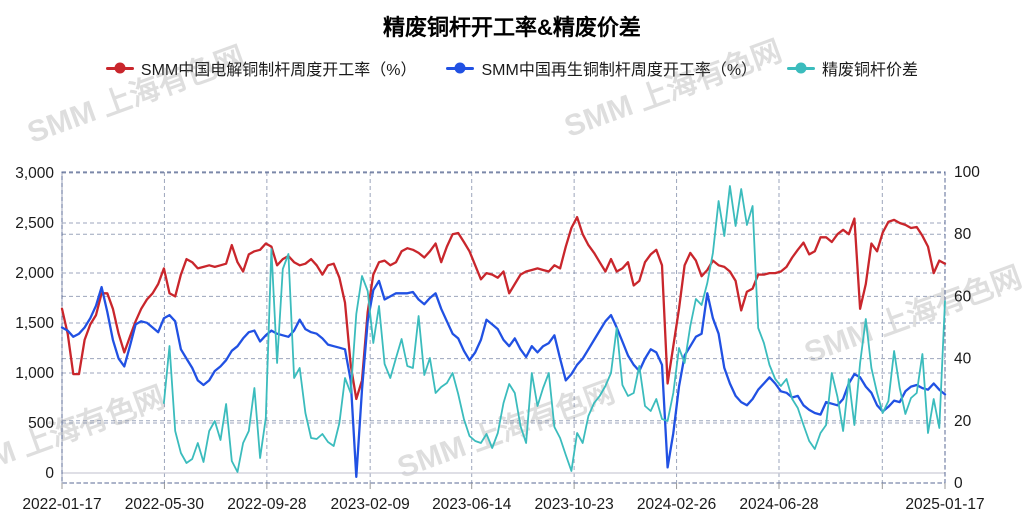 The height and width of the screenshot is (524, 1024). Describe the element at coordinates (34, 223) in the screenshot. I see `y-axis-left-label: 2,500` at that location.